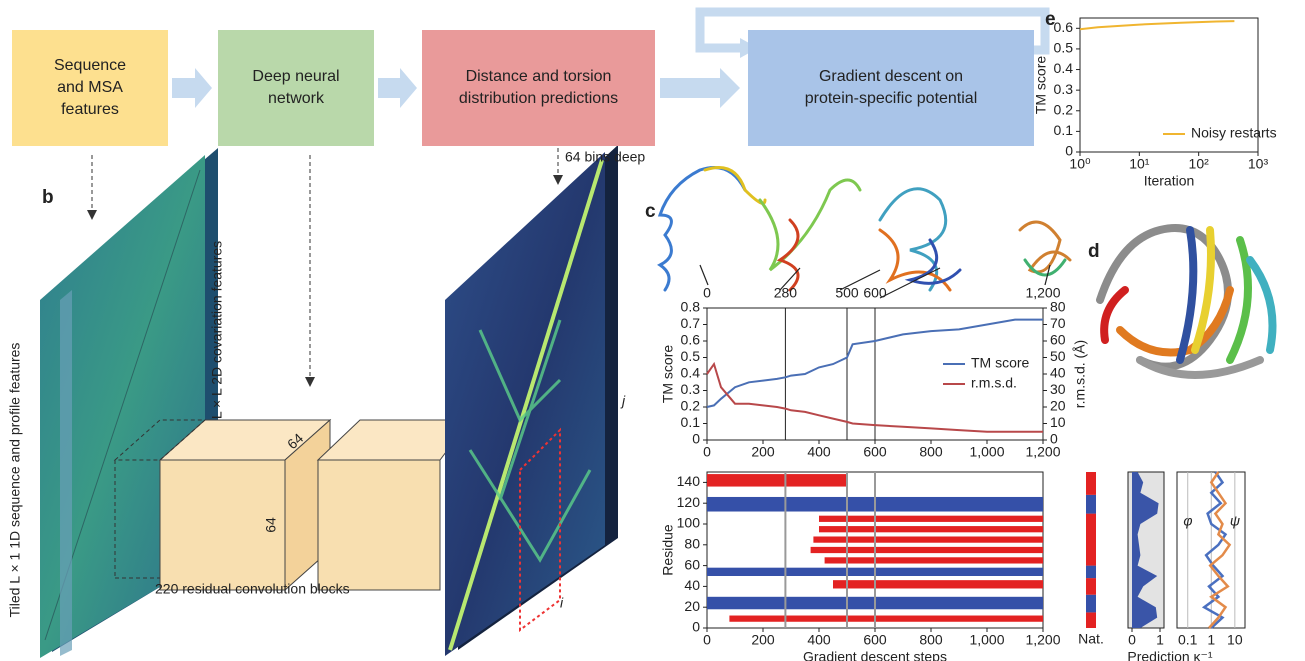 Image resolution: width=1305 pixels, height=661 pixels. Describe the element at coordinates (891, 98) in the screenshot. I see `flow-box-label: protein-specific potential` at that location.